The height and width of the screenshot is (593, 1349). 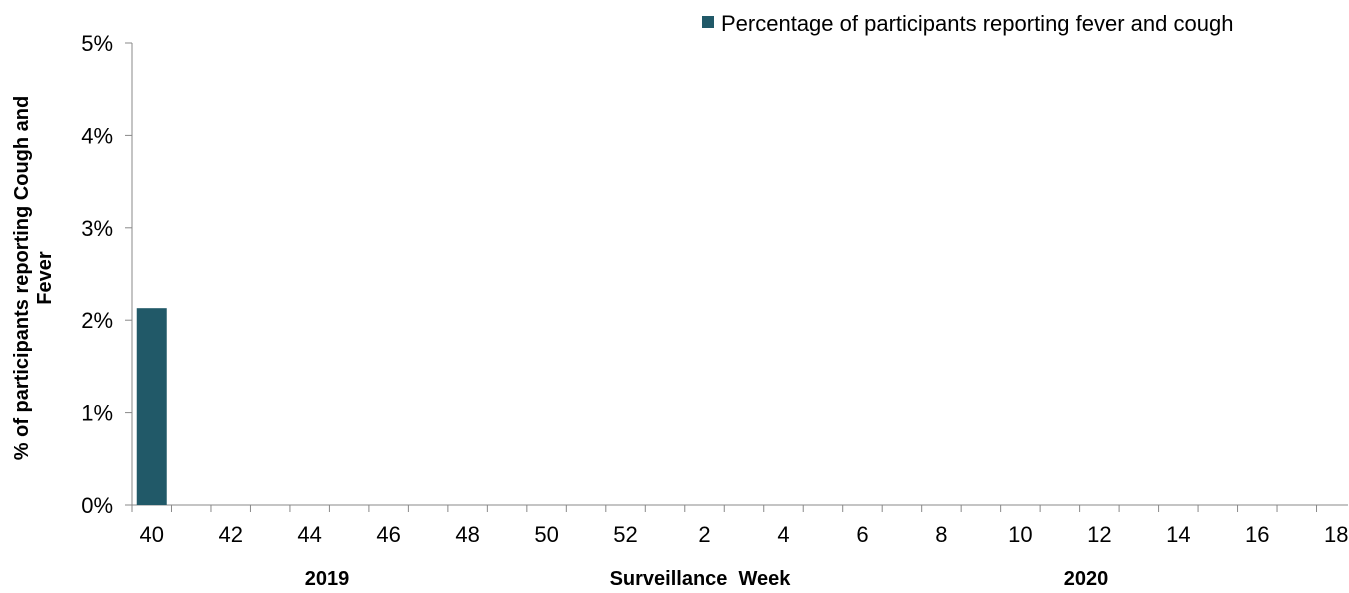 I want to click on x-tick-label: 40, so click(x=151, y=534).